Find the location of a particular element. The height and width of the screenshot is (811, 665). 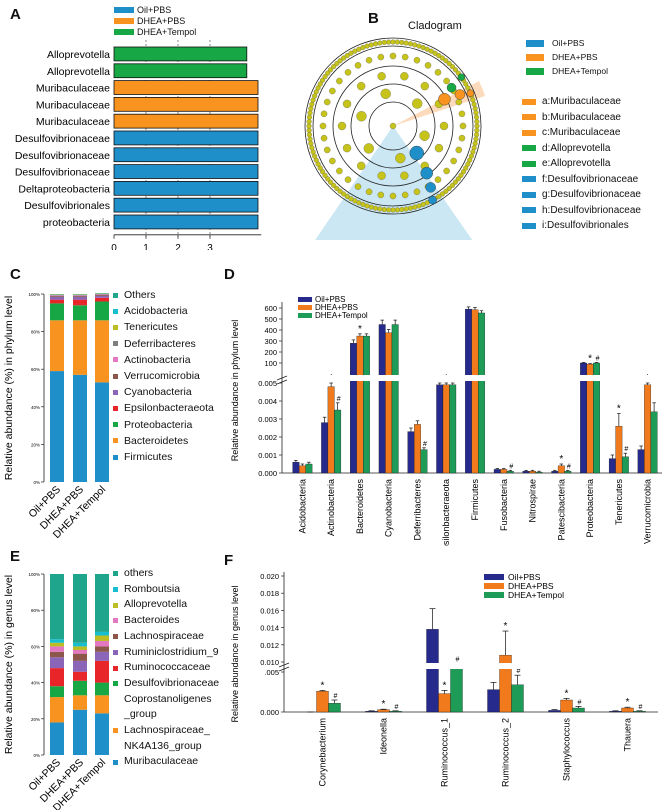

legend-label: DHEA+Tempol is located at coordinates (341, 315).